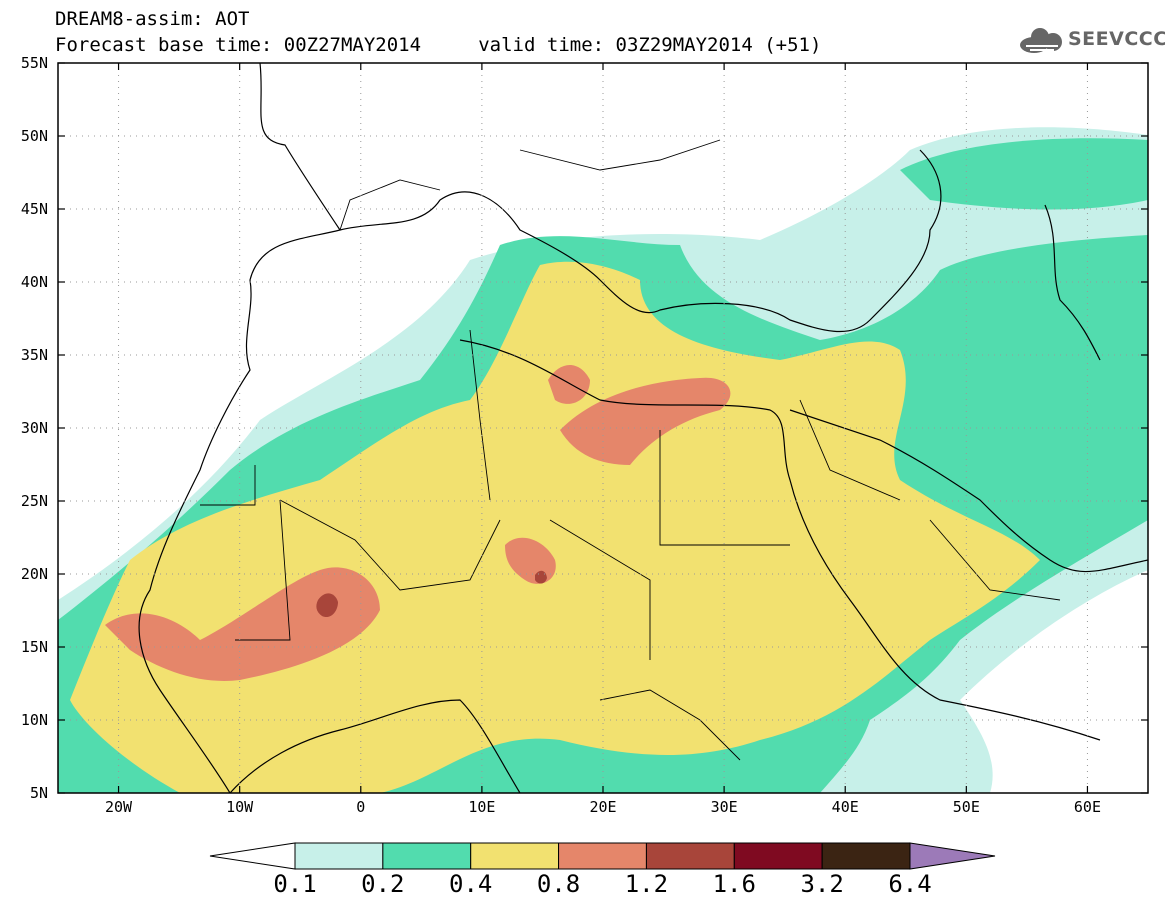  What do you see at coordinates (34, 501) in the screenshot?
I see `lat-label: 25N` at bounding box center [34, 501].